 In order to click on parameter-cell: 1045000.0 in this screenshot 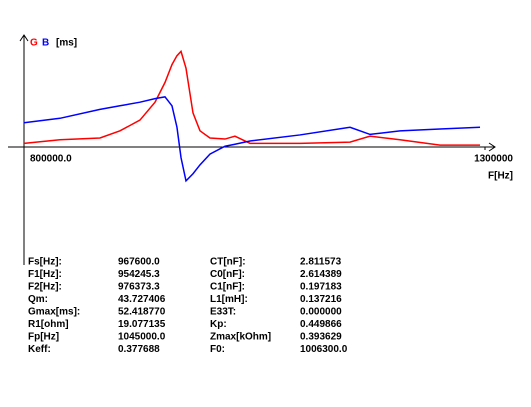, I will do `click(142, 337)`.